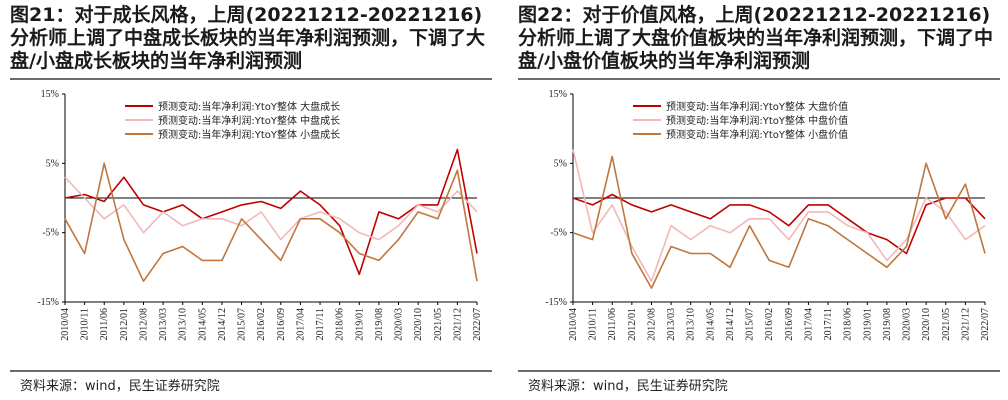 This screenshot has height=400, width=1008. Describe the element at coordinates (249, 106) in the screenshot. I see `legend-label: 预测变动:当年净利润:YtoY整体 大盘成长` at that location.